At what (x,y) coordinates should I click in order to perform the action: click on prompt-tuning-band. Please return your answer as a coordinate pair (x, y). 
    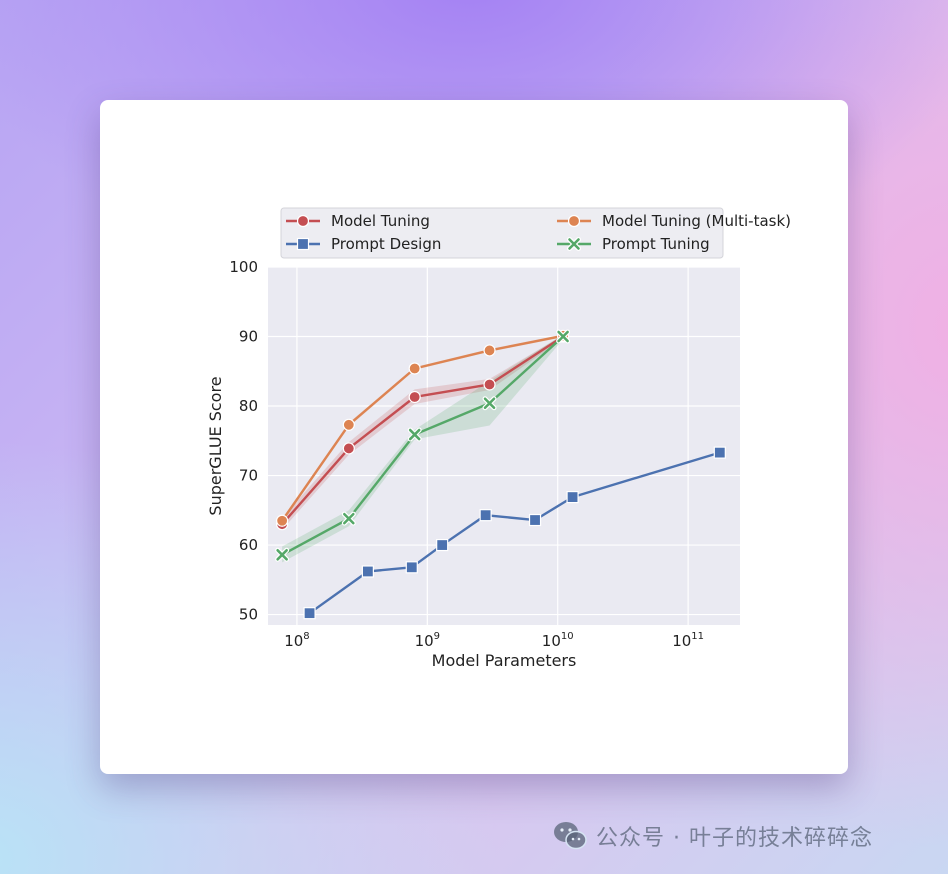
    Looking at the image, I should click on (423, 448).